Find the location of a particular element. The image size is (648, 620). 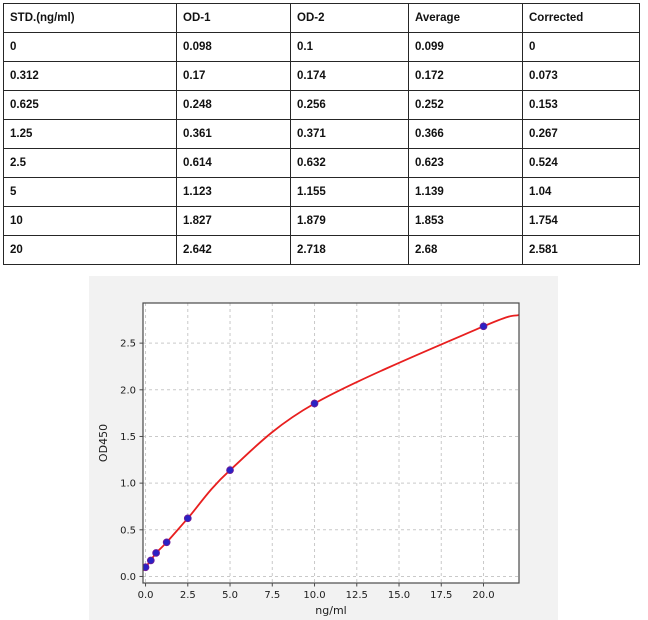

column-header: Corrected is located at coordinates (581, 18).